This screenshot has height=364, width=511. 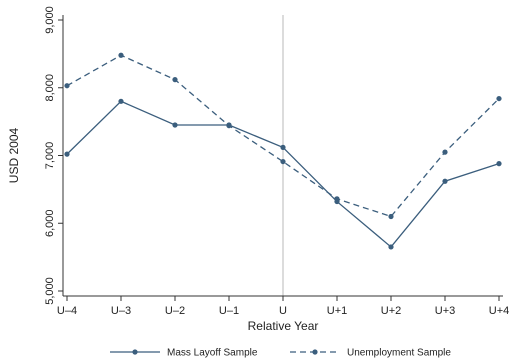 I want to click on x-tick-label: U, so click(x=283, y=311).